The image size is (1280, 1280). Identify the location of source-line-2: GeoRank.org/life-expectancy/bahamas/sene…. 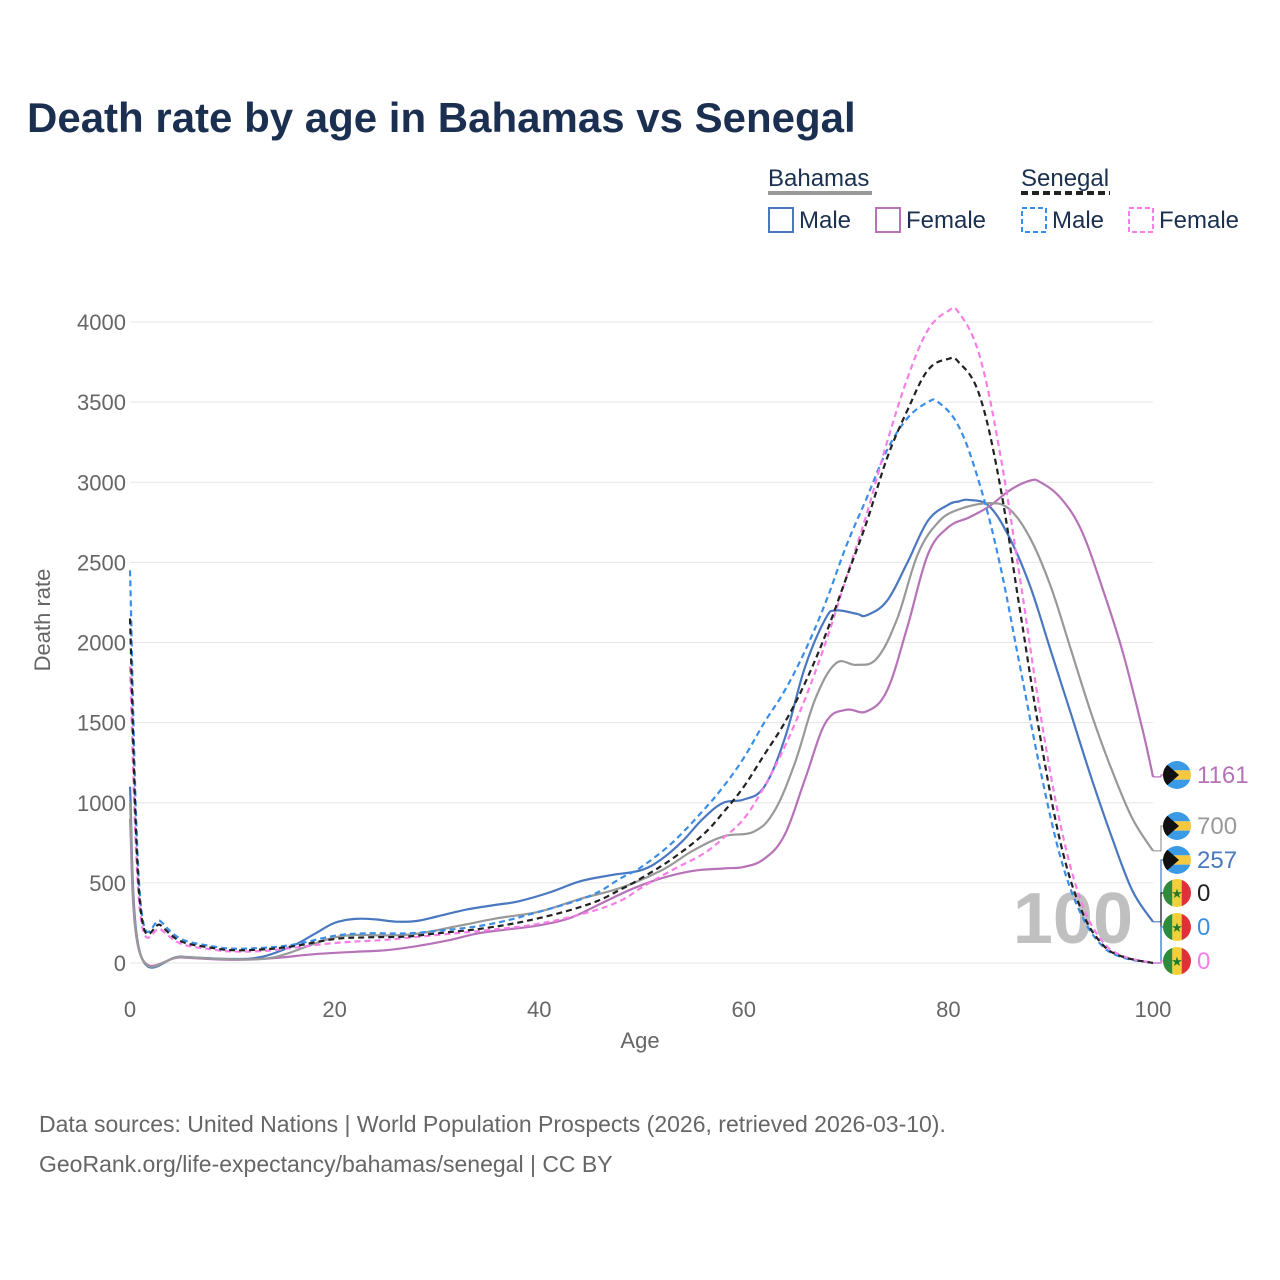
(326, 1164).